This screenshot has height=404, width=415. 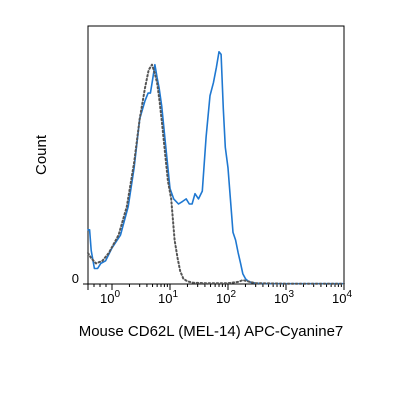 What do you see at coordinates (41, 154) in the screenshot?
I see `y-axis-title: Count` at bounding box center [41, 154].